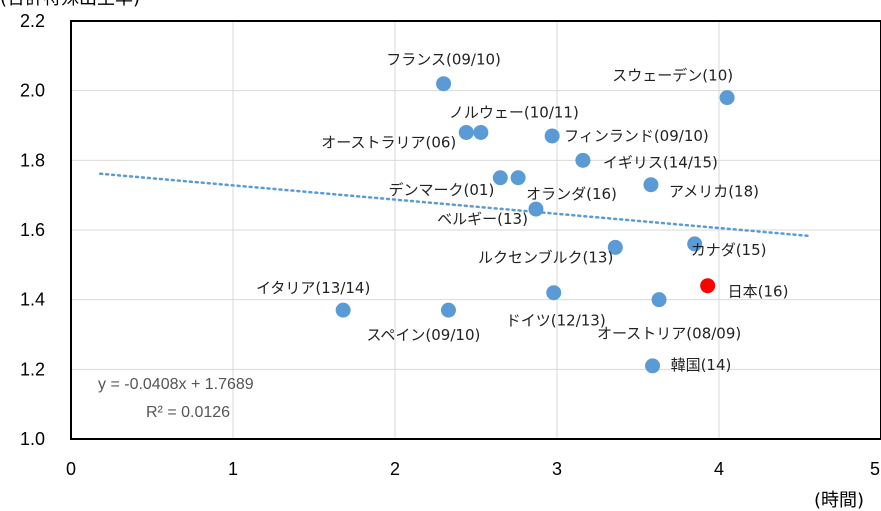 The height and width of the screenshot is (511, 881). Describe the element at coordinates (32, 300) in the screenshot. I see `y-tick-label: 1.4` at that location.